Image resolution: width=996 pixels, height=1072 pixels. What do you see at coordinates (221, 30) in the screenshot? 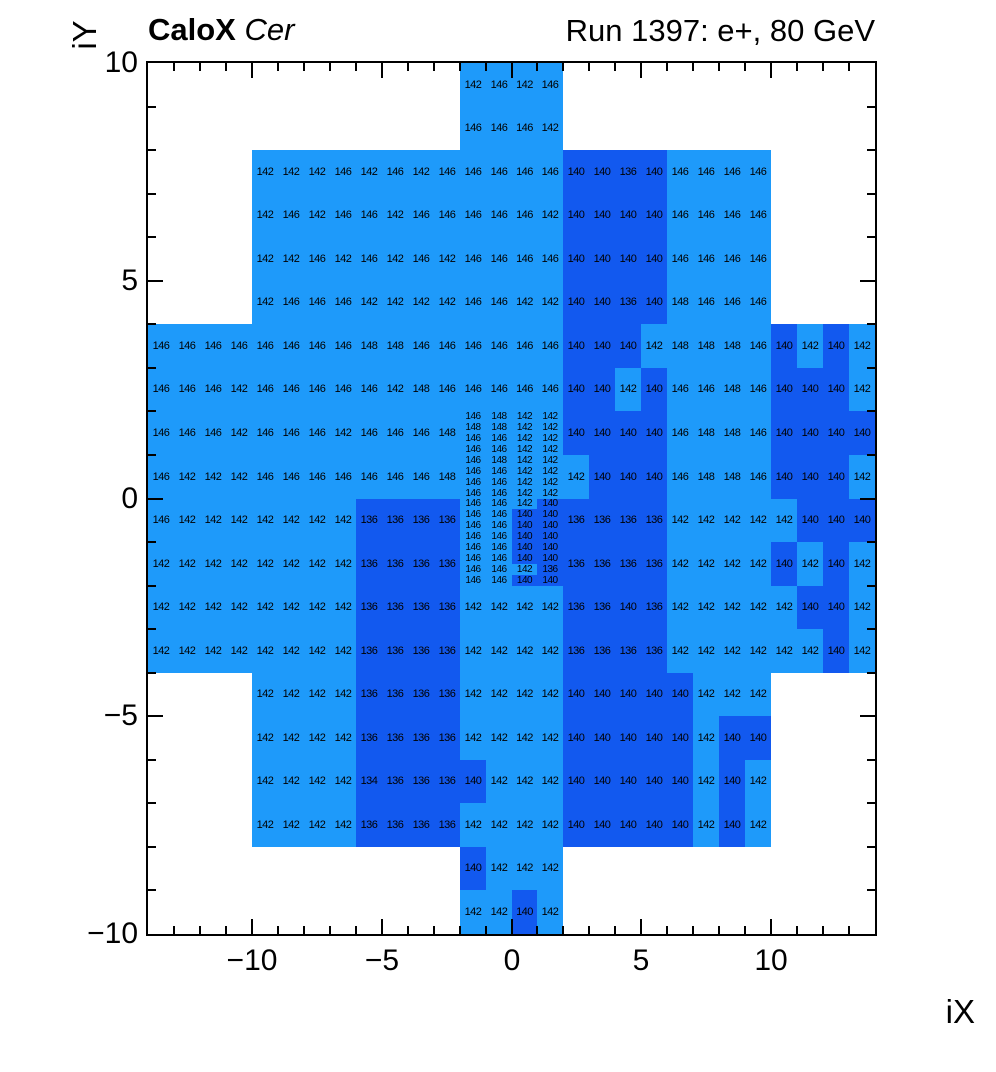
I see `plot-title-left: CaloX Cer` at bounding box center [221, 30].